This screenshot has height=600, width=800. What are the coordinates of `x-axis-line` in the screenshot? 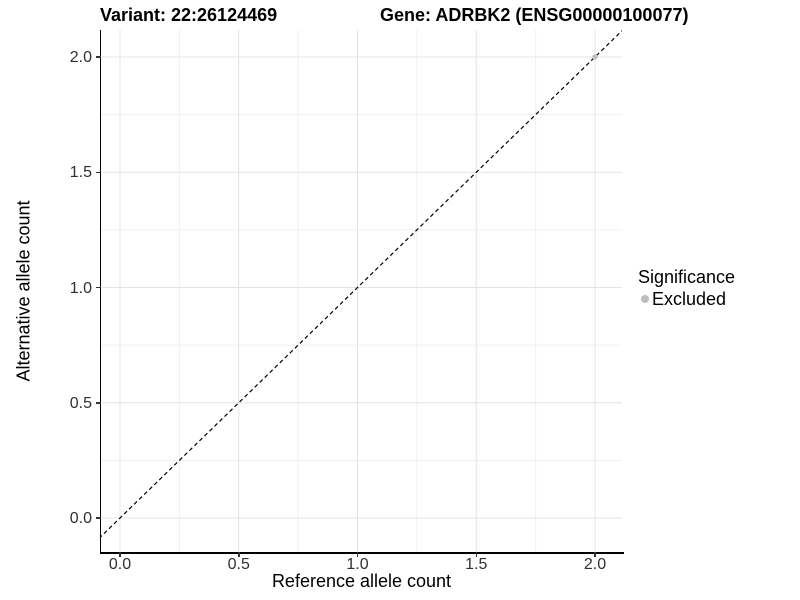 It's located at (361, 553).